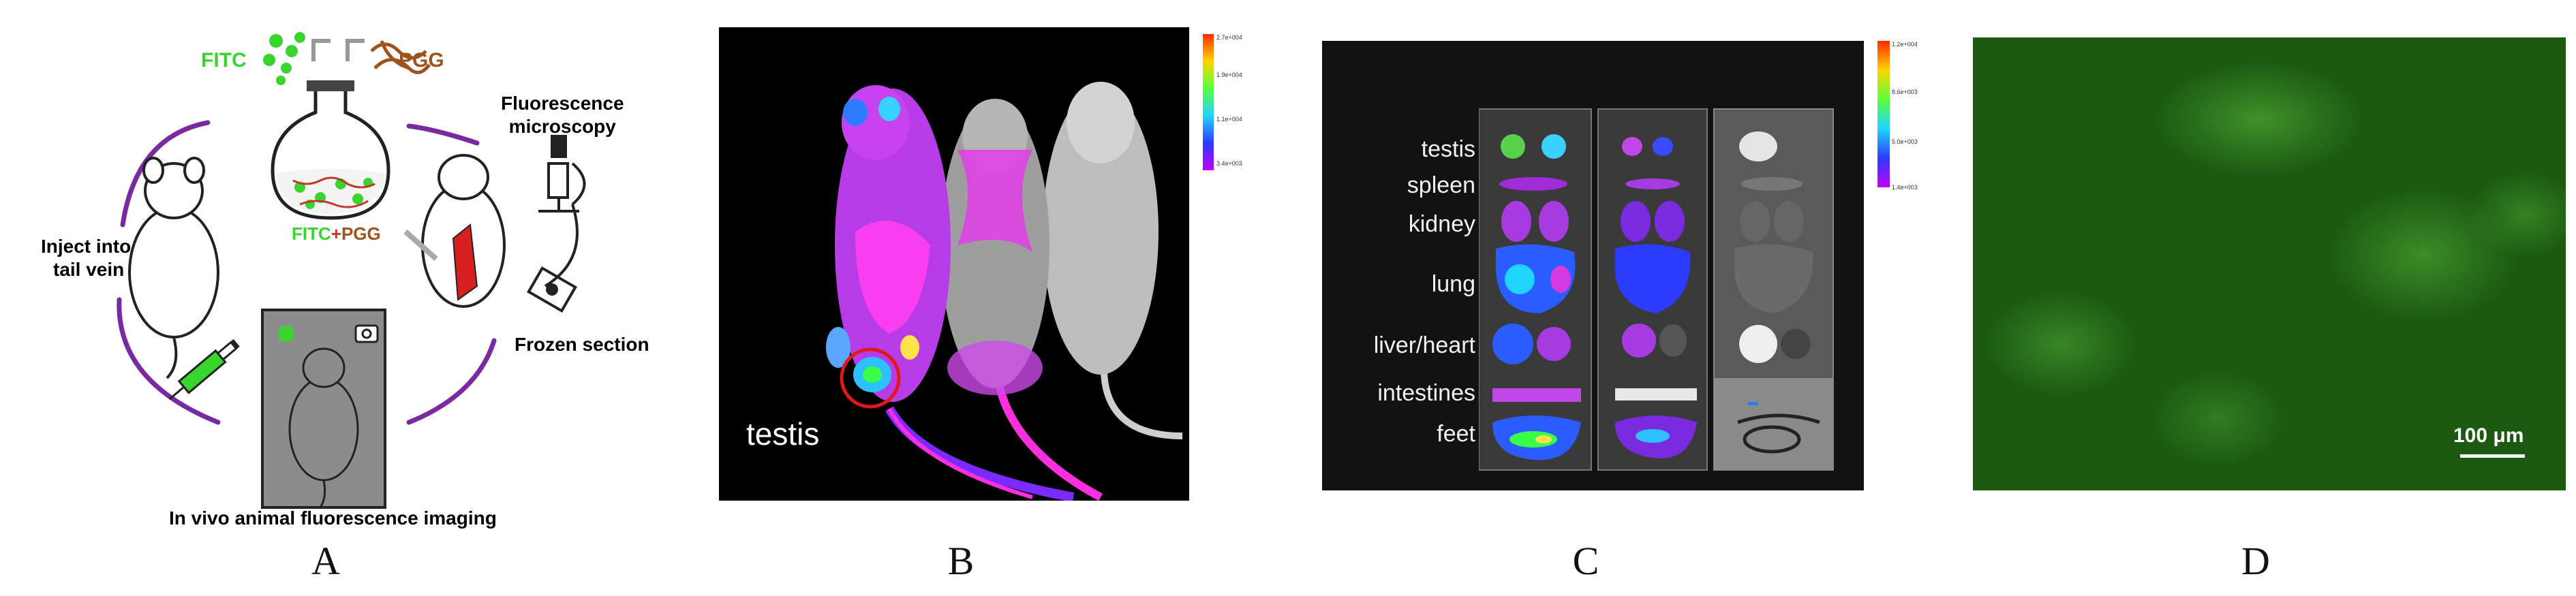 This screenshot has width=2576, height=596. I want to click on pgg-label: PGG, so click(421, 60).